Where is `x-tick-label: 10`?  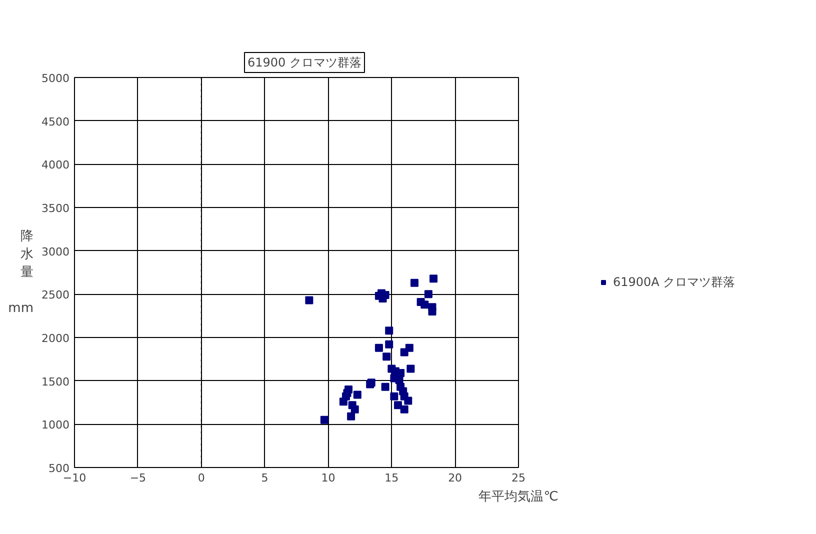
x-tick-label: 10 is located at coordinates (328, 478).